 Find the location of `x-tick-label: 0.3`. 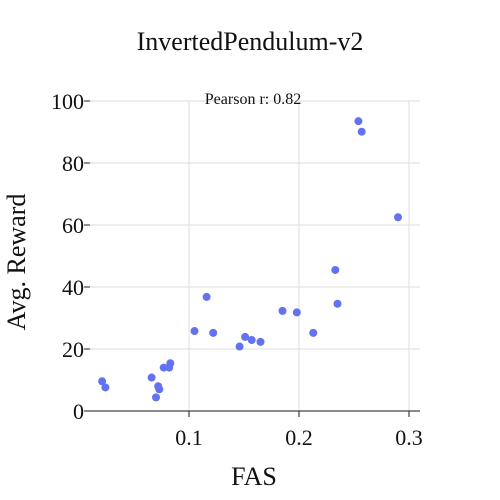

x-tick-label: 0.3 is located at coordinates (409, 437).